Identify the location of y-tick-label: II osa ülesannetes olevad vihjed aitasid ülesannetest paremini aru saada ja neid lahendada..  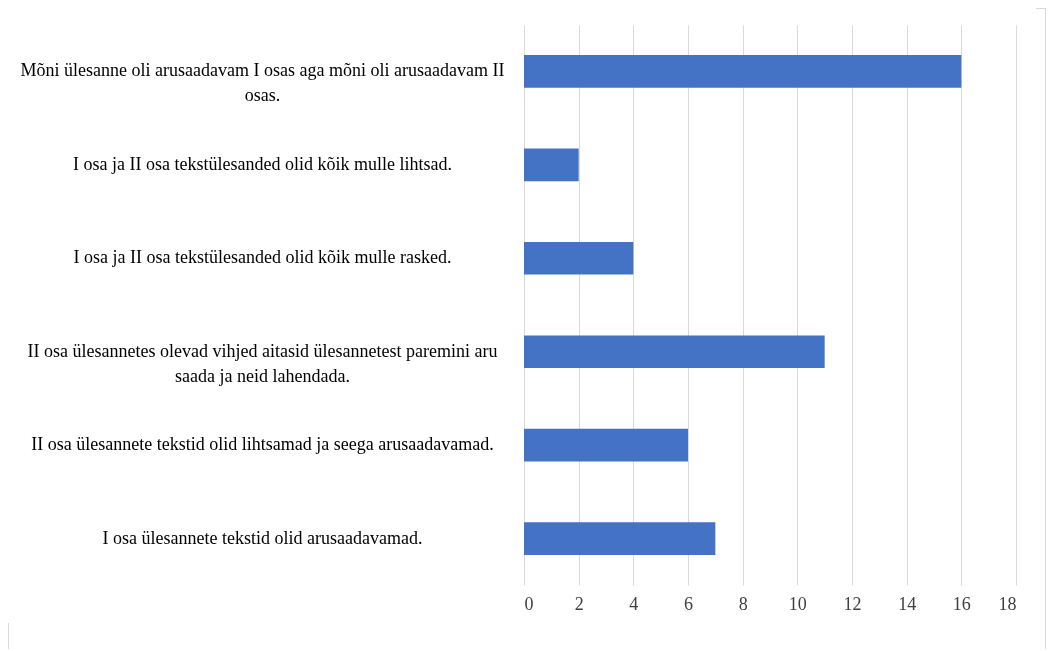
(262, 363).